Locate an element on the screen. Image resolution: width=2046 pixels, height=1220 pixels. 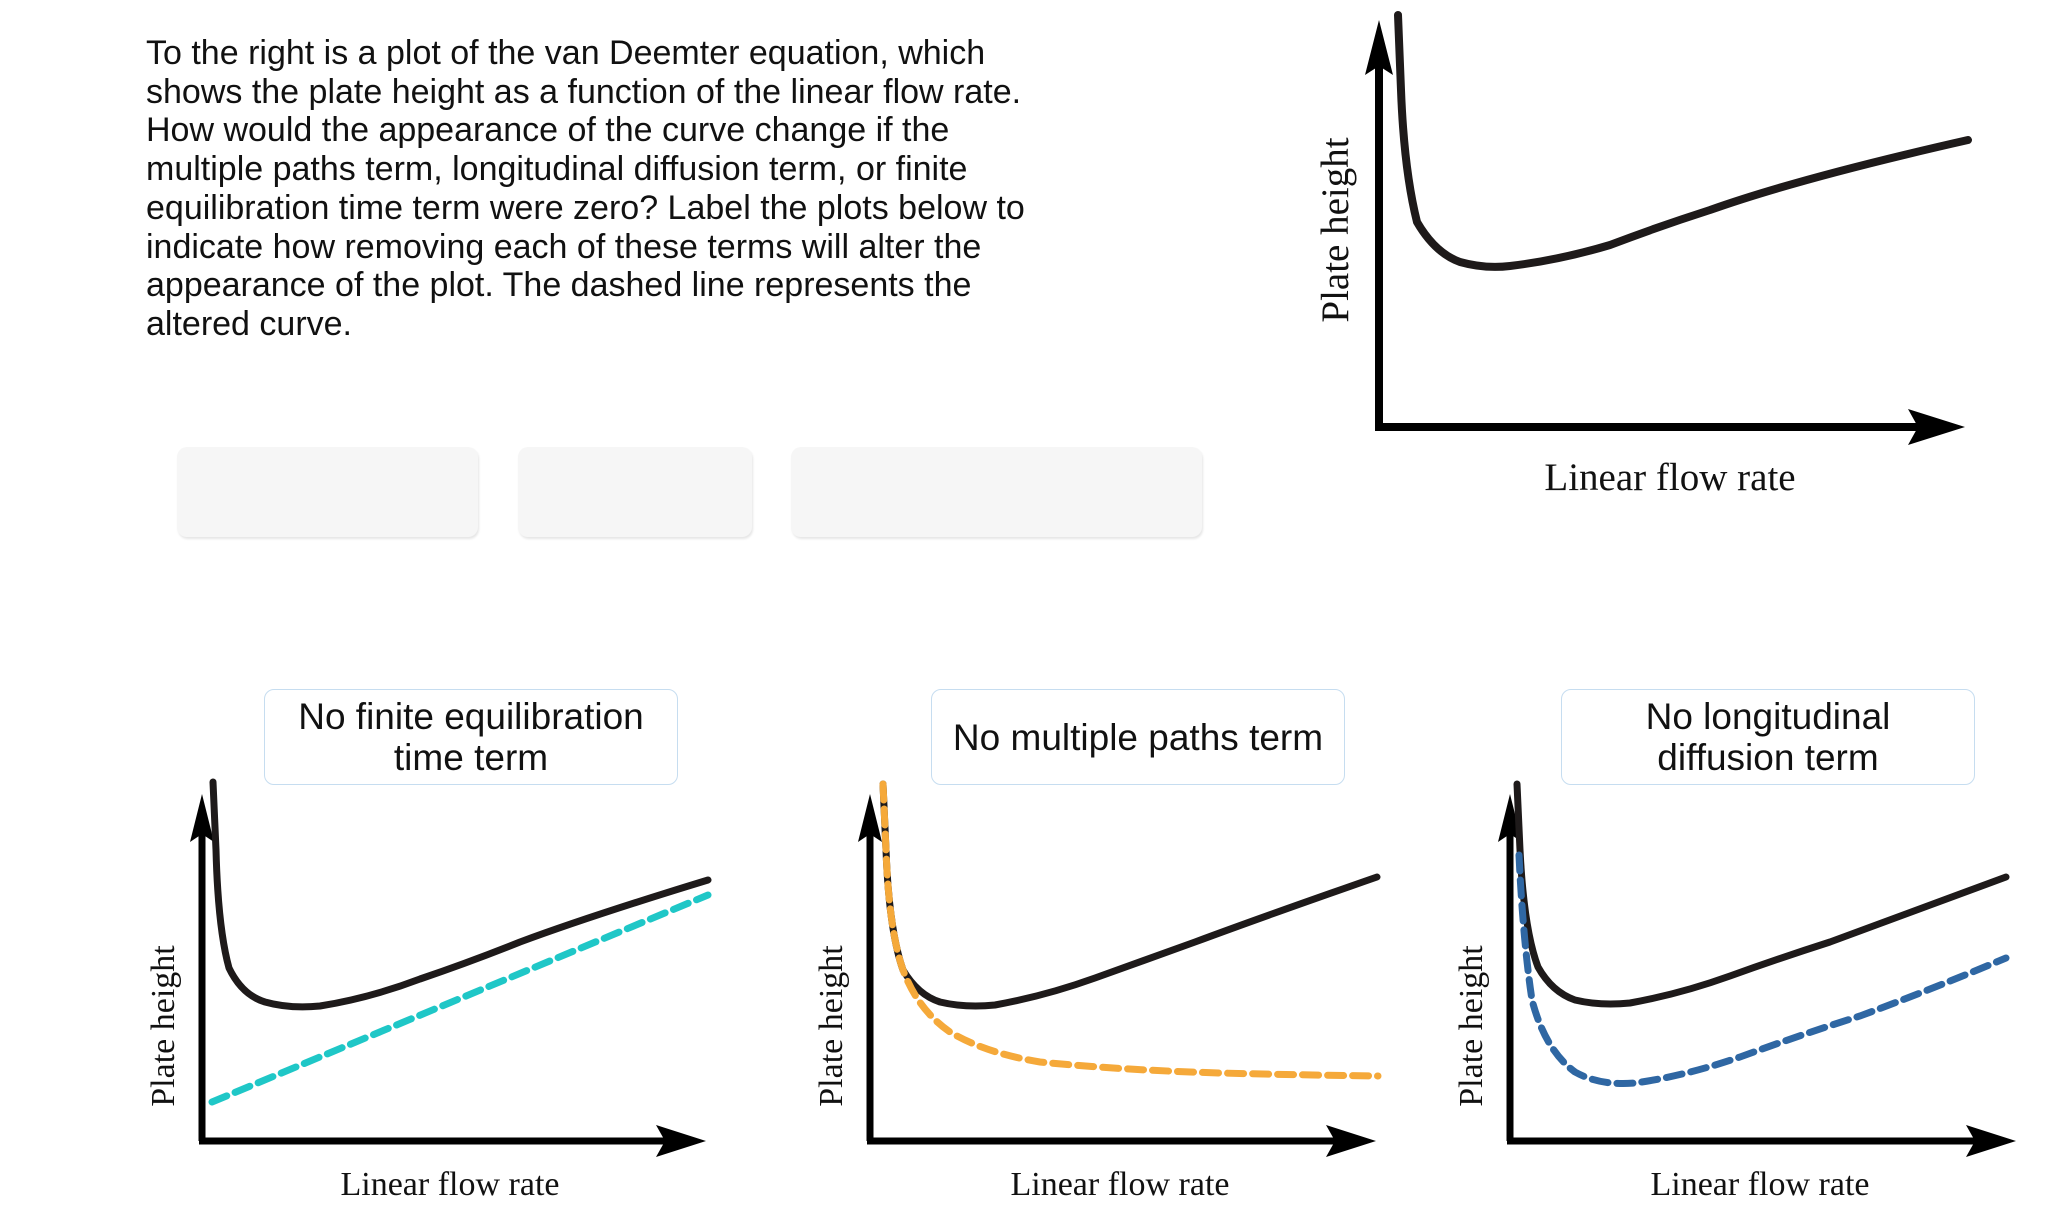
reference-chart-svg: Plate height Linear flow rate is located at coordinates (1643, 255).